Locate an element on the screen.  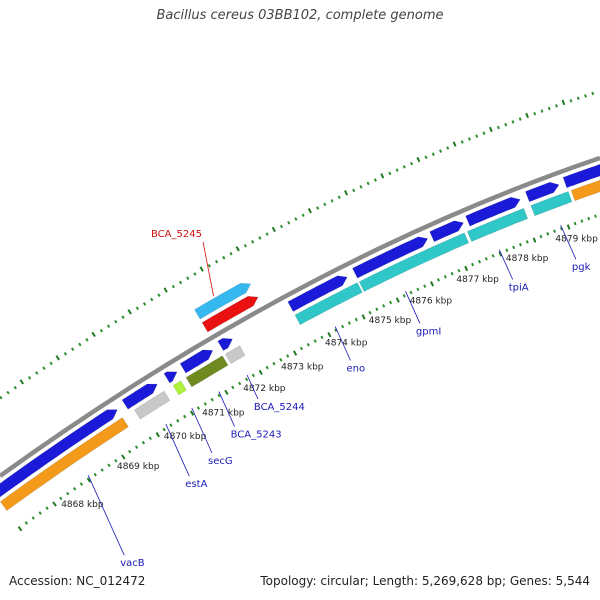
highlighted-gene-label: BCA_5245 is located at coordinates (176, 234).